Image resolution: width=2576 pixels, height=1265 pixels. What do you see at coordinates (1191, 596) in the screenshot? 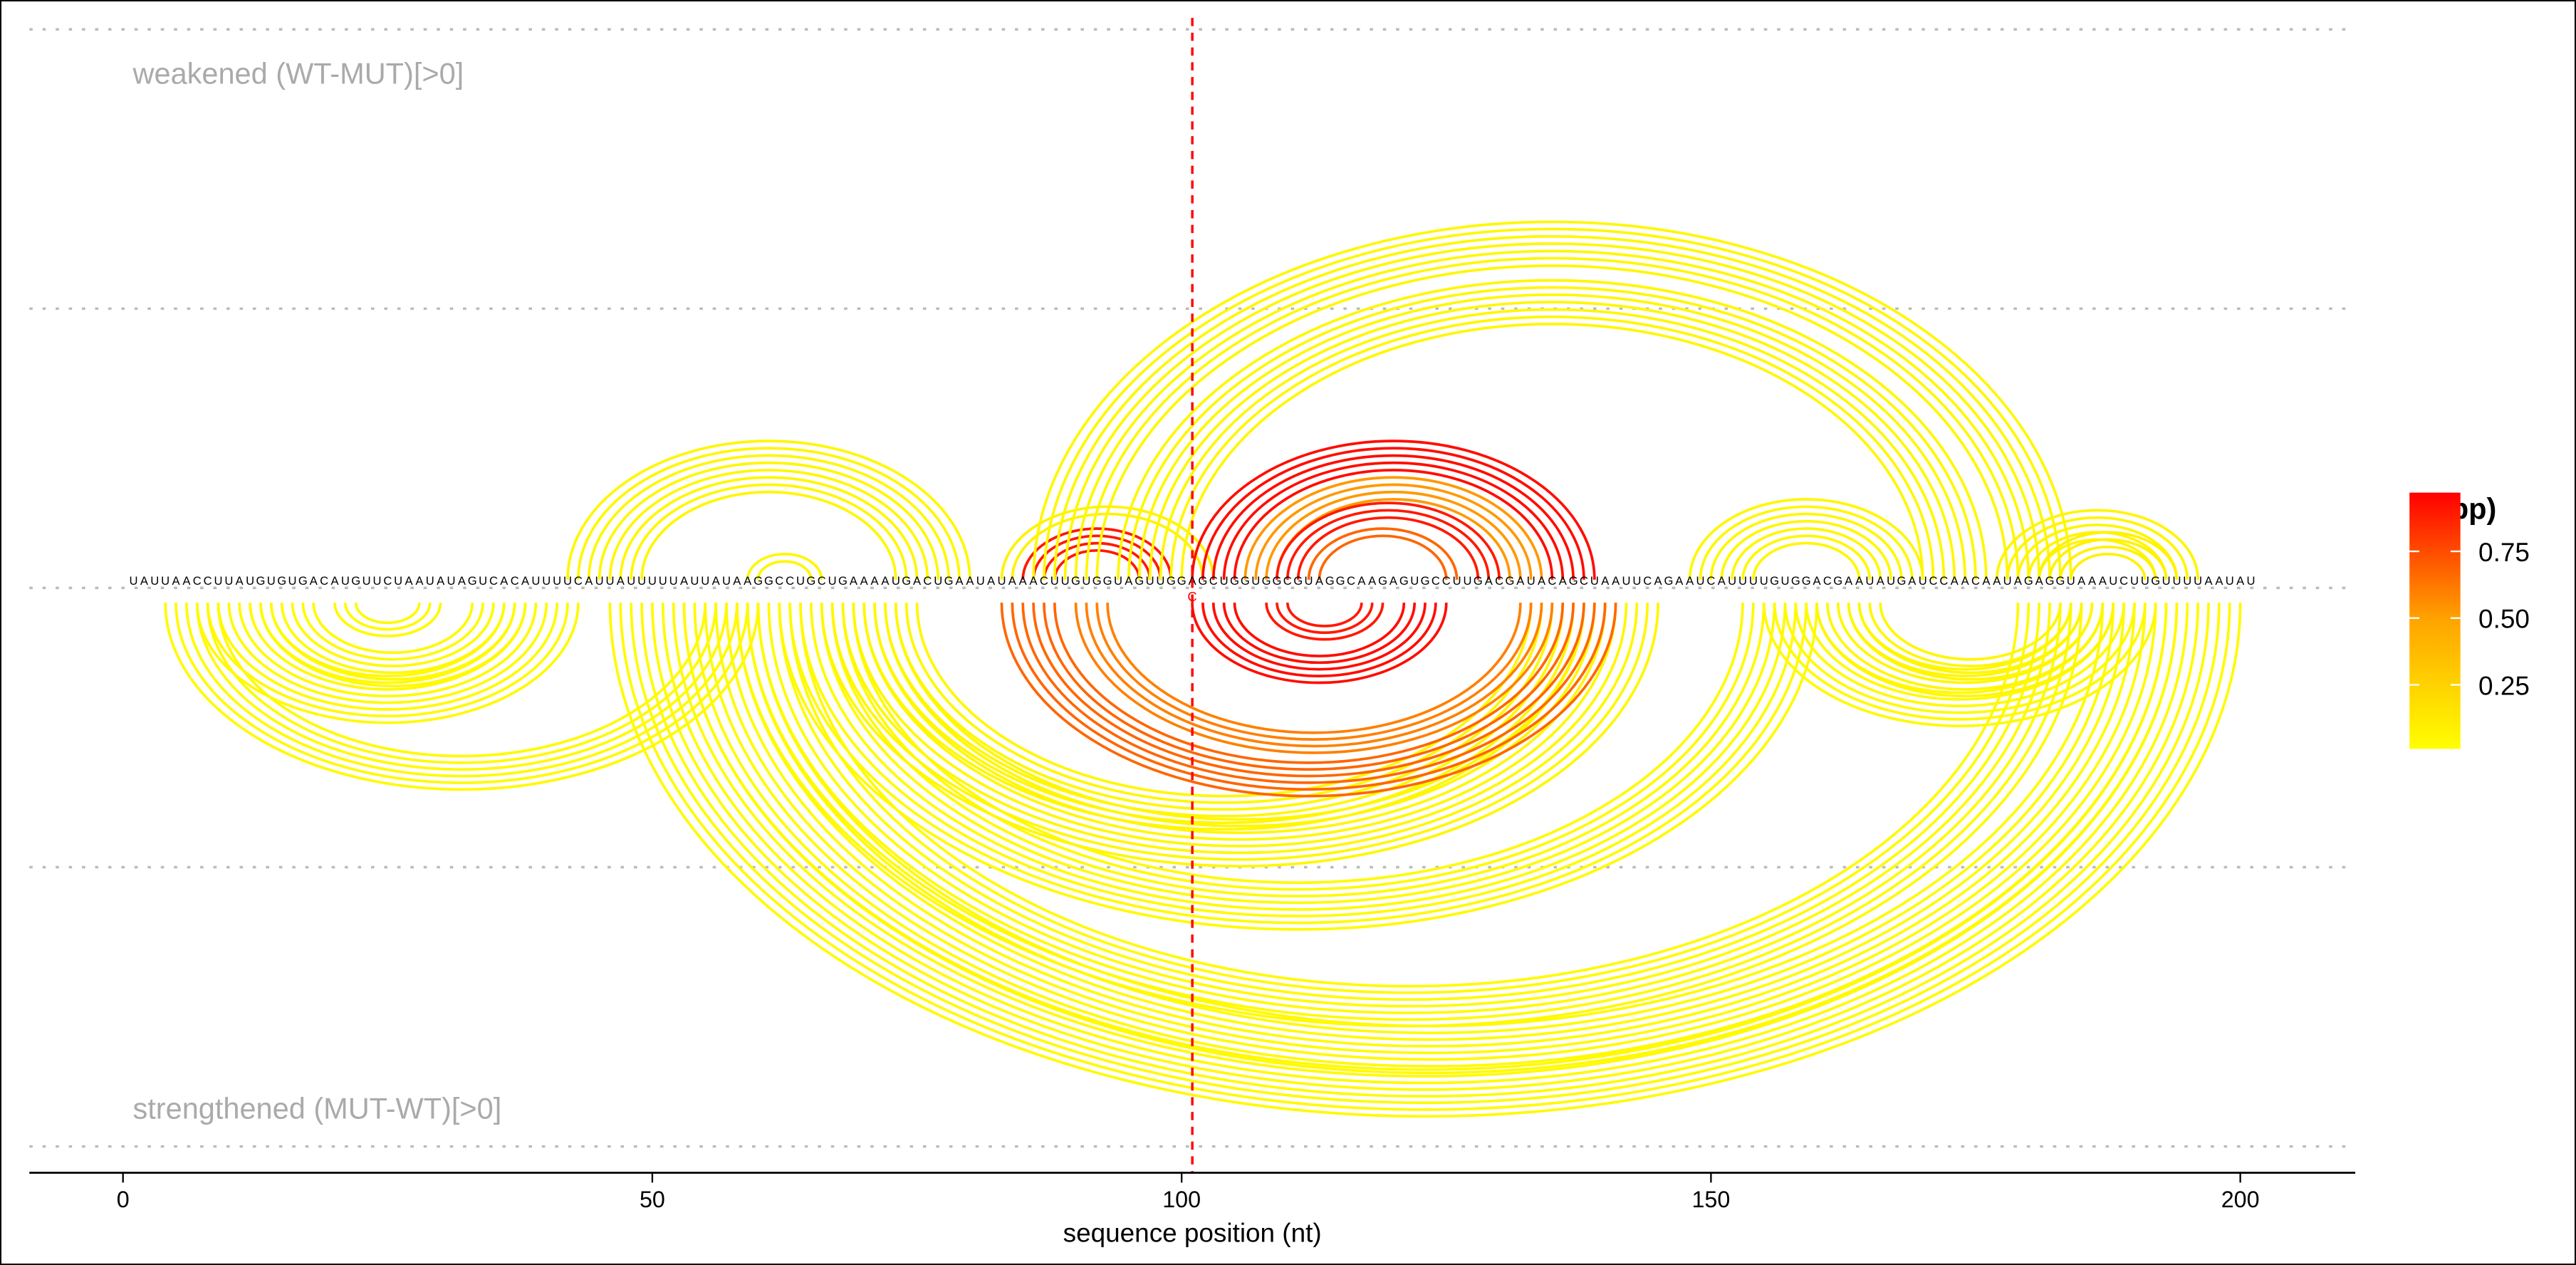
I see `mutation-label: C` at bounding box center [1191, 596].